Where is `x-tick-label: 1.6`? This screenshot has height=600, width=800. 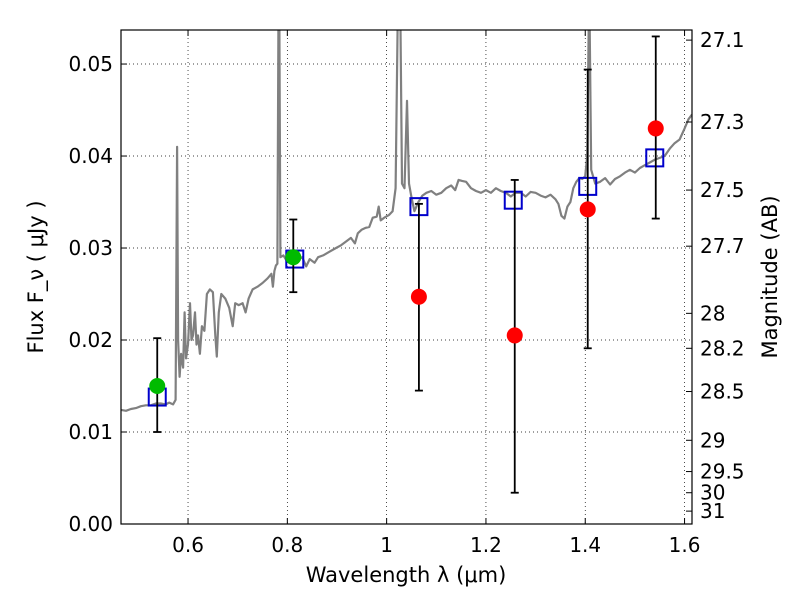 x-tick-label: 1.6 is located at coordinates (685, 545).